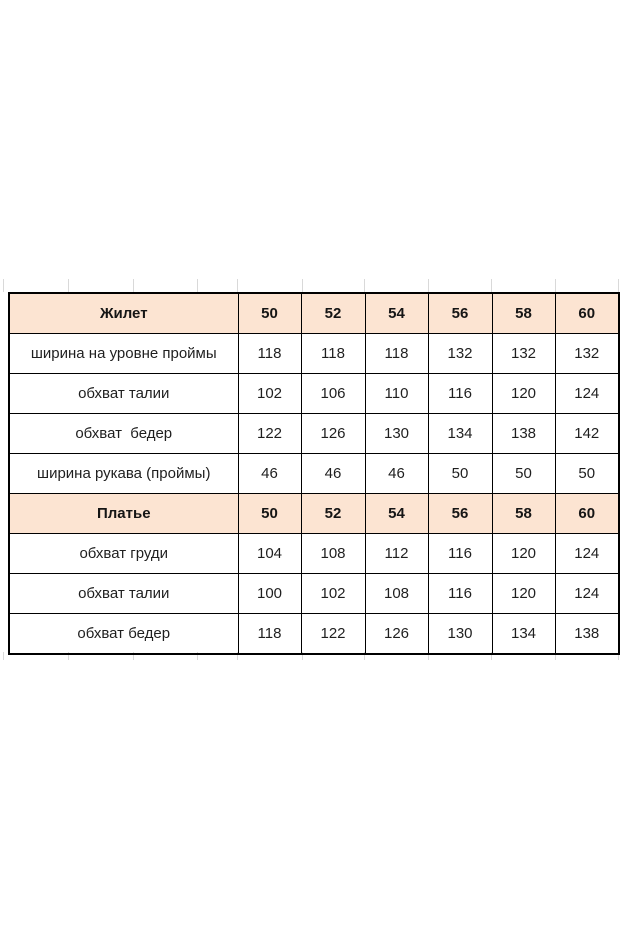 This screenshot has height=939, width=626. I want to click on table-row: обхват талии 102 106 110 116 120 124, so click(314, 393).